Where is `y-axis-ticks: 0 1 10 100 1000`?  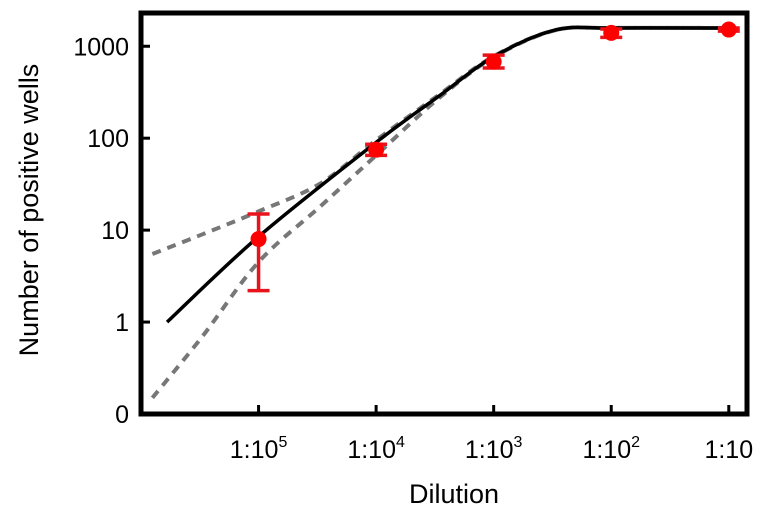 y-axis-ticks: 0 1 10 100 1000 is located at coordinates (111, 231).